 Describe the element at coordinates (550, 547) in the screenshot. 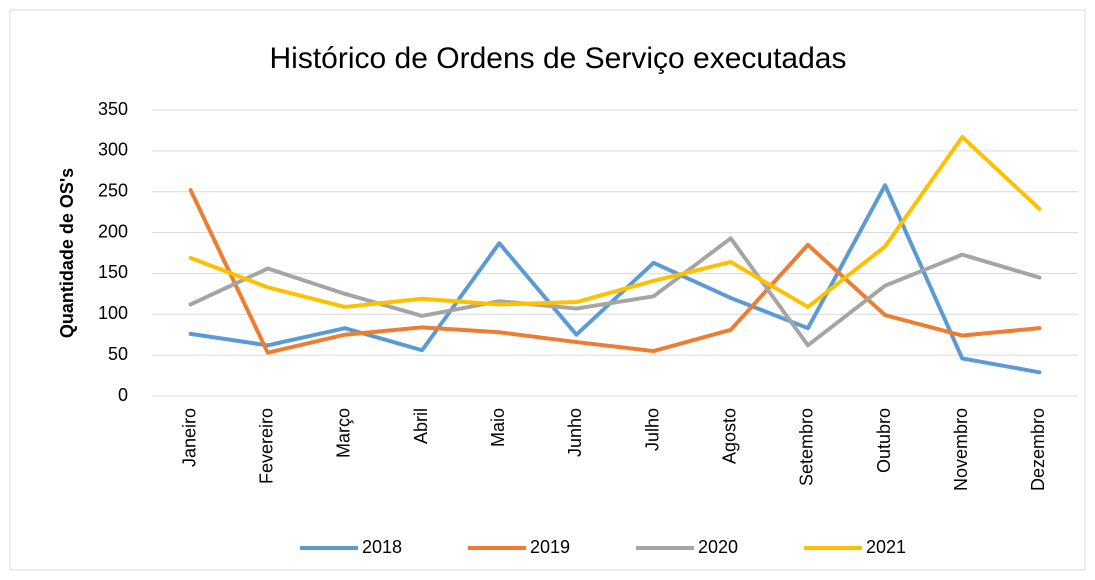

I see `legend-label: 2019` at that location.